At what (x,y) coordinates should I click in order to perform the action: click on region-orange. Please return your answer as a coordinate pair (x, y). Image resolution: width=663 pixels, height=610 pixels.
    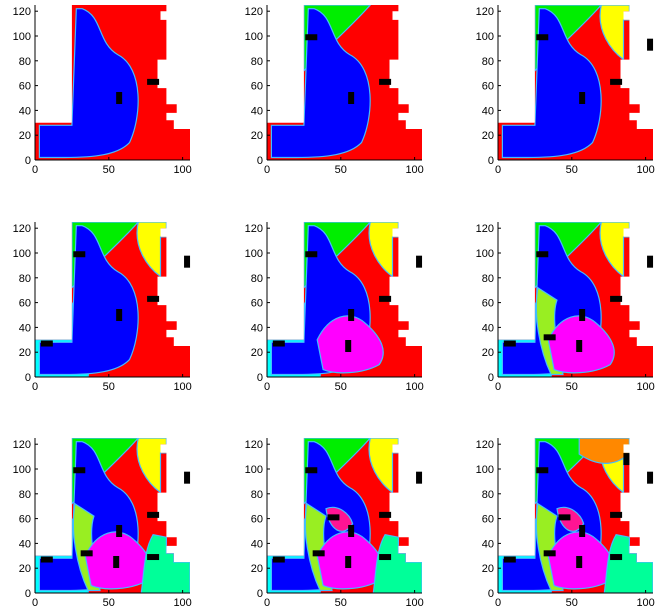
    Looking at the image, I should click on (604, 451).